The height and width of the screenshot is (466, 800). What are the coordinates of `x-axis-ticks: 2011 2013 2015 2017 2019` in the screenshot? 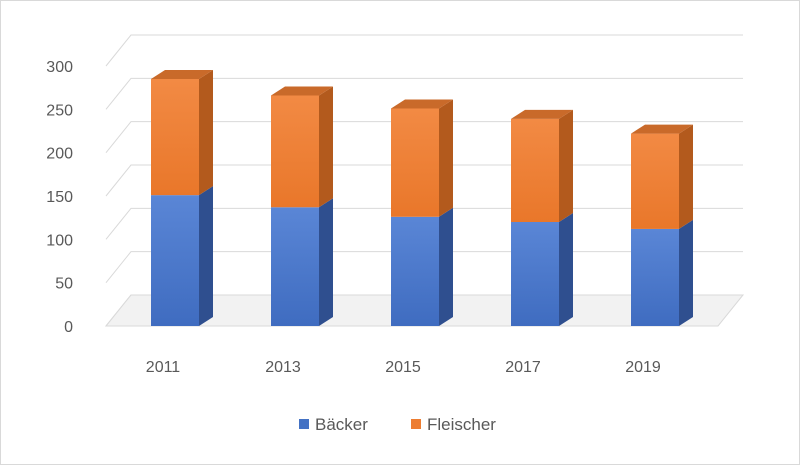 It's located at (403, 367).